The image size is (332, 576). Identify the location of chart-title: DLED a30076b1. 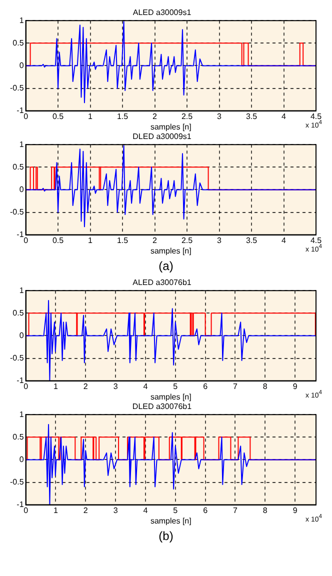
(162, 407).